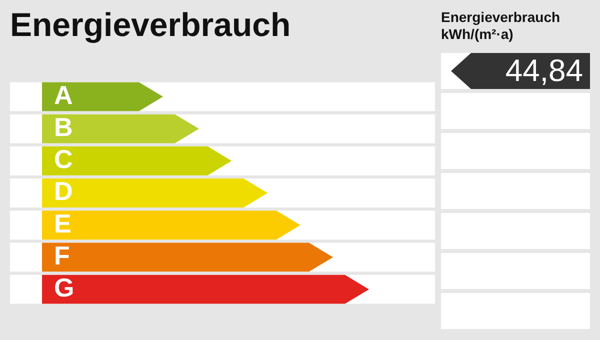 The width and height of the screenshot is (600, 340). What do you see at coordinates (63, 159) in the screenshot?
I see `y-tick-label: C` at bounding box center [63, 159].